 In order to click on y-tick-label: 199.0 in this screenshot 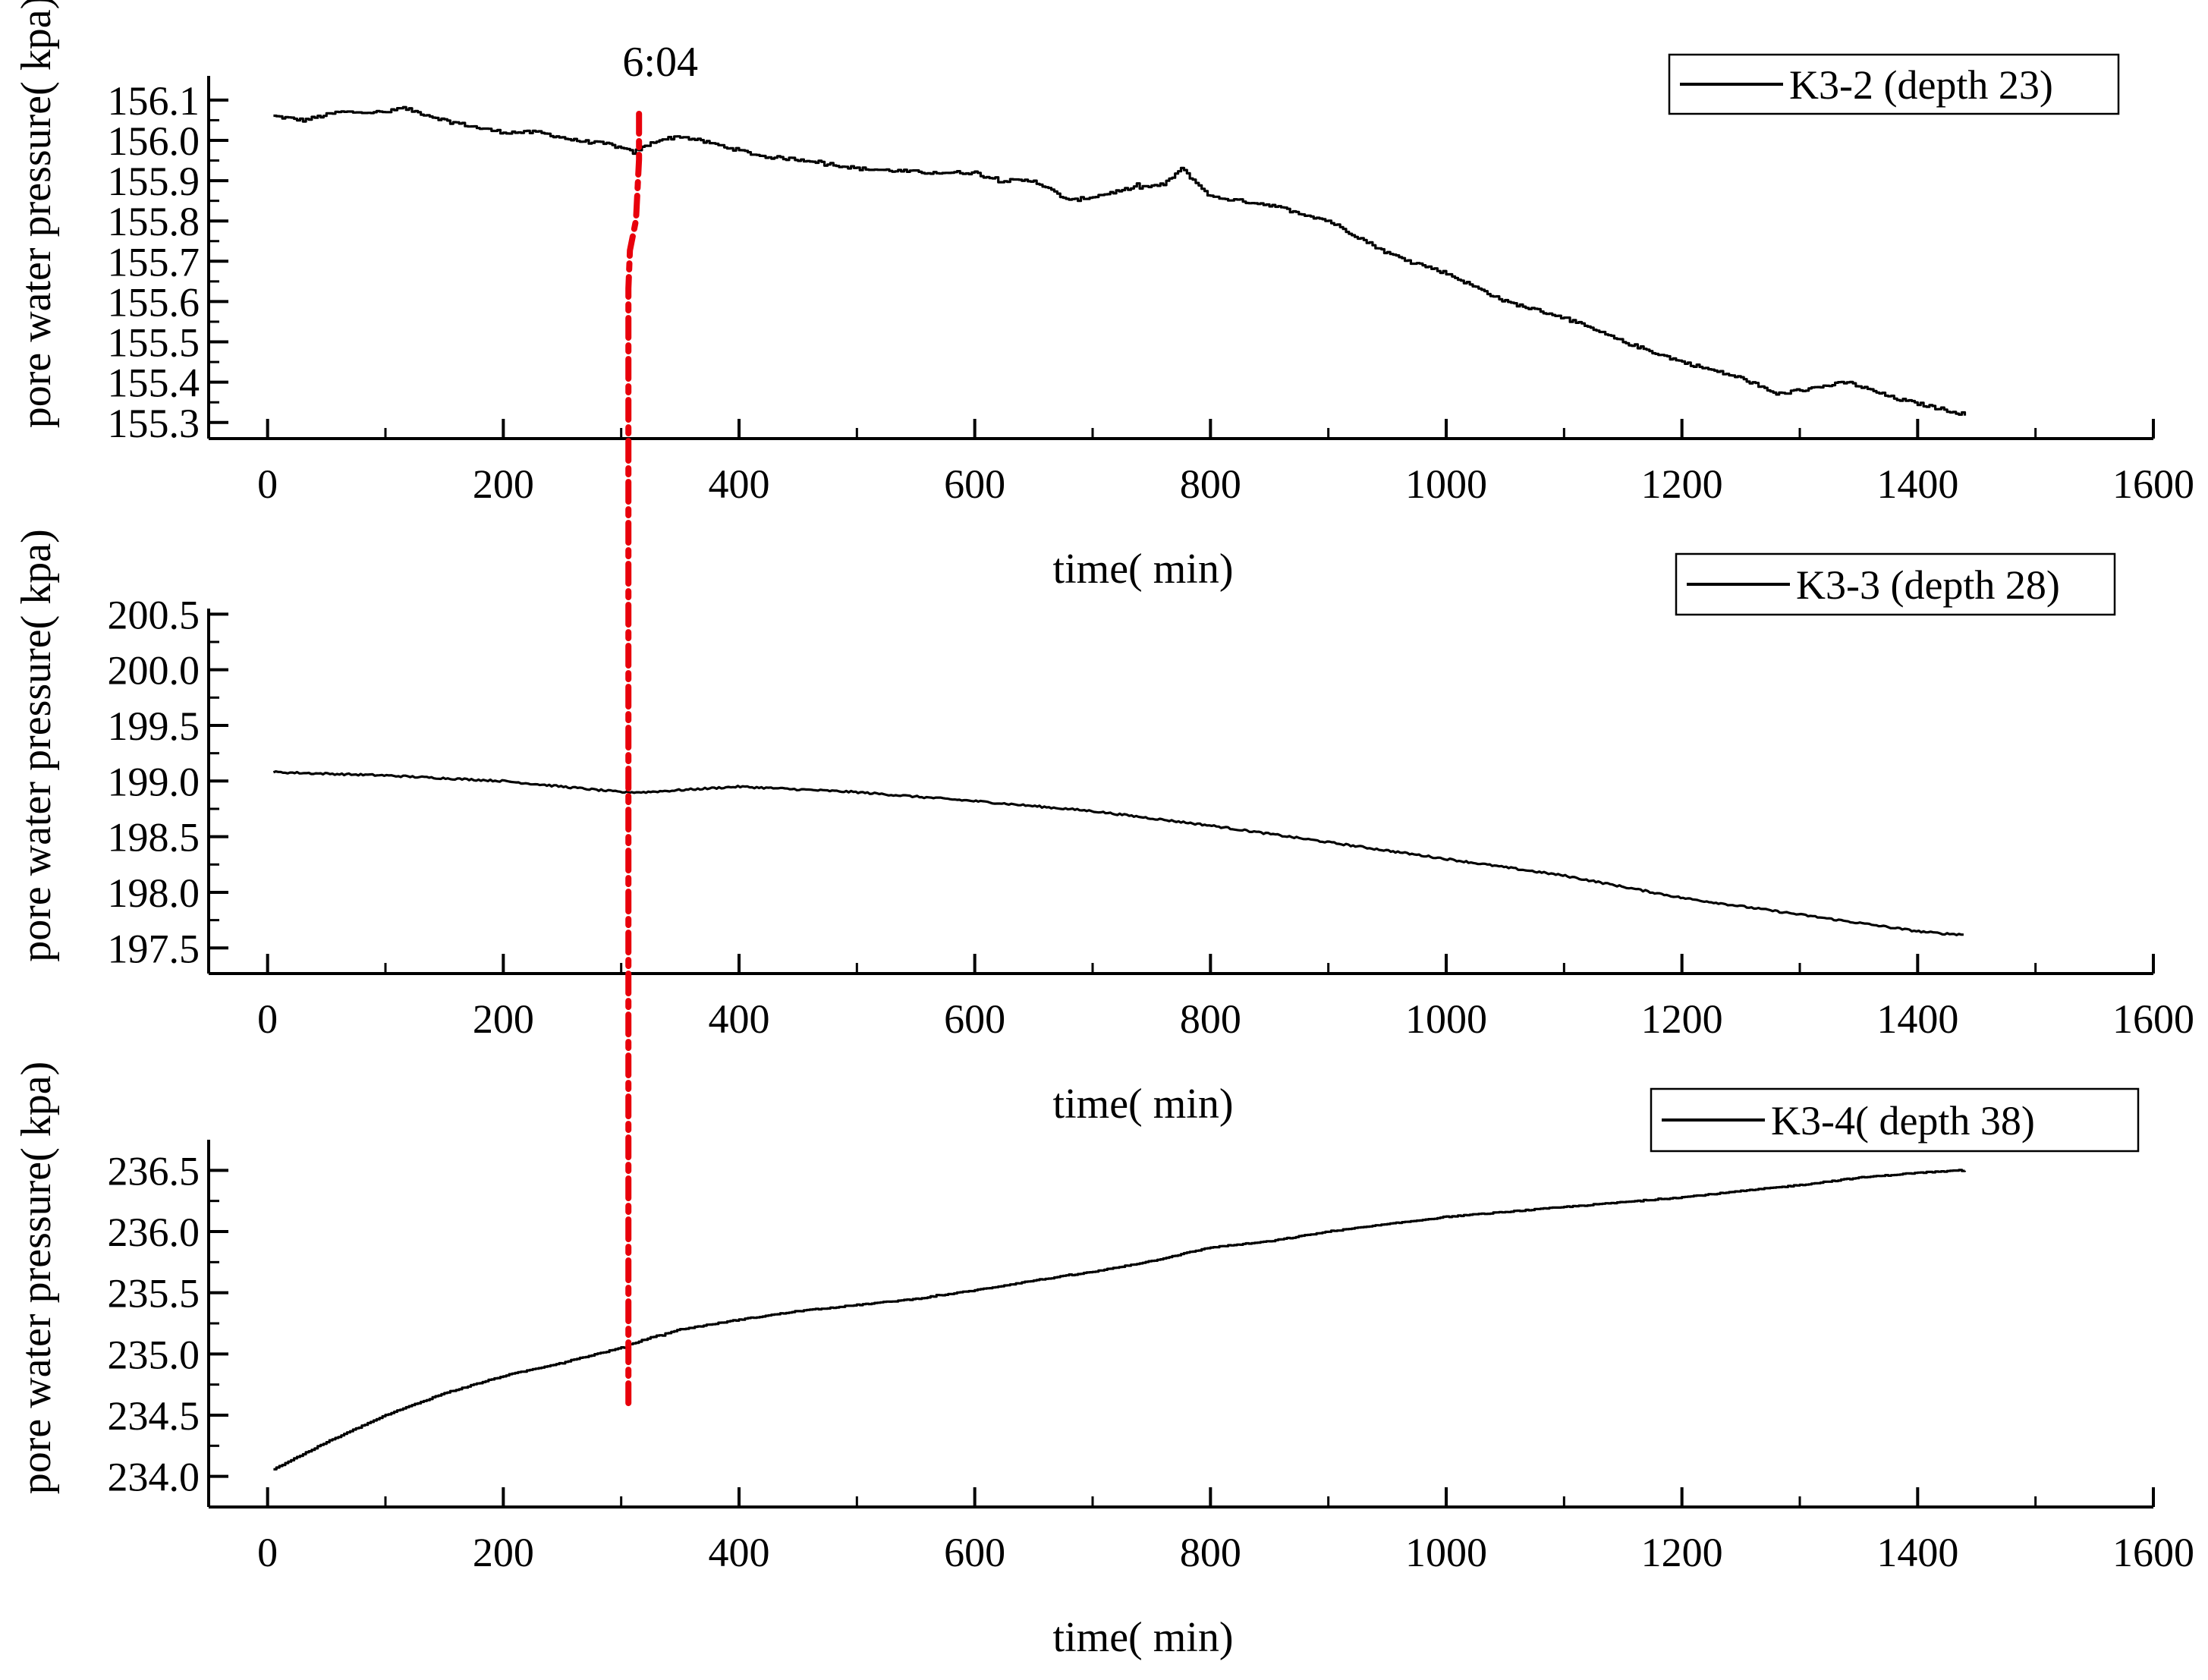, I will do `click(154, 781)`.